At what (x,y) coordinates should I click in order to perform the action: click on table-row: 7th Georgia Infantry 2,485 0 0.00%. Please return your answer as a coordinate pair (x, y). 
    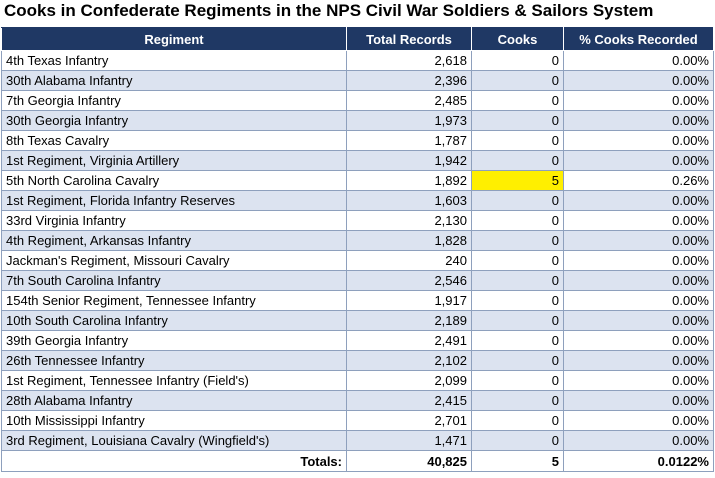
    Looking at the image, I should click on (357, 100).